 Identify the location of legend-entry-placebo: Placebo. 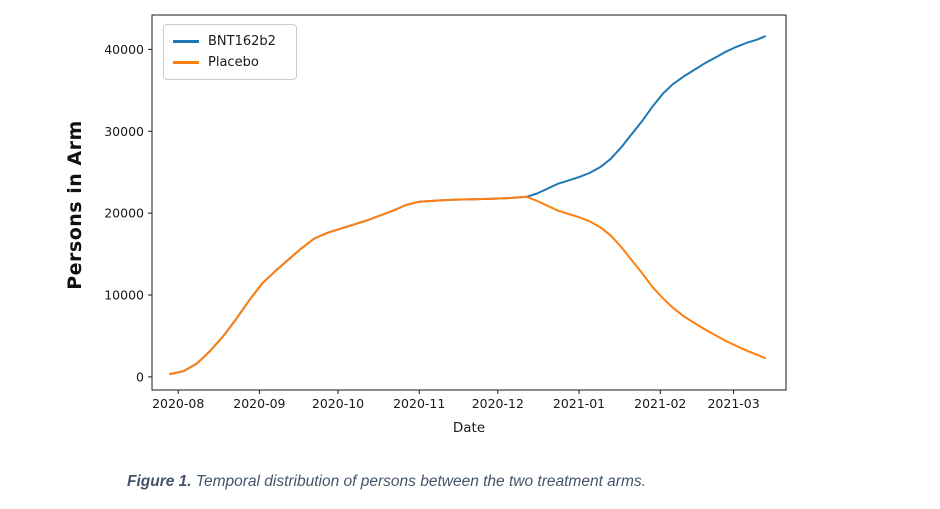
(229, 62).